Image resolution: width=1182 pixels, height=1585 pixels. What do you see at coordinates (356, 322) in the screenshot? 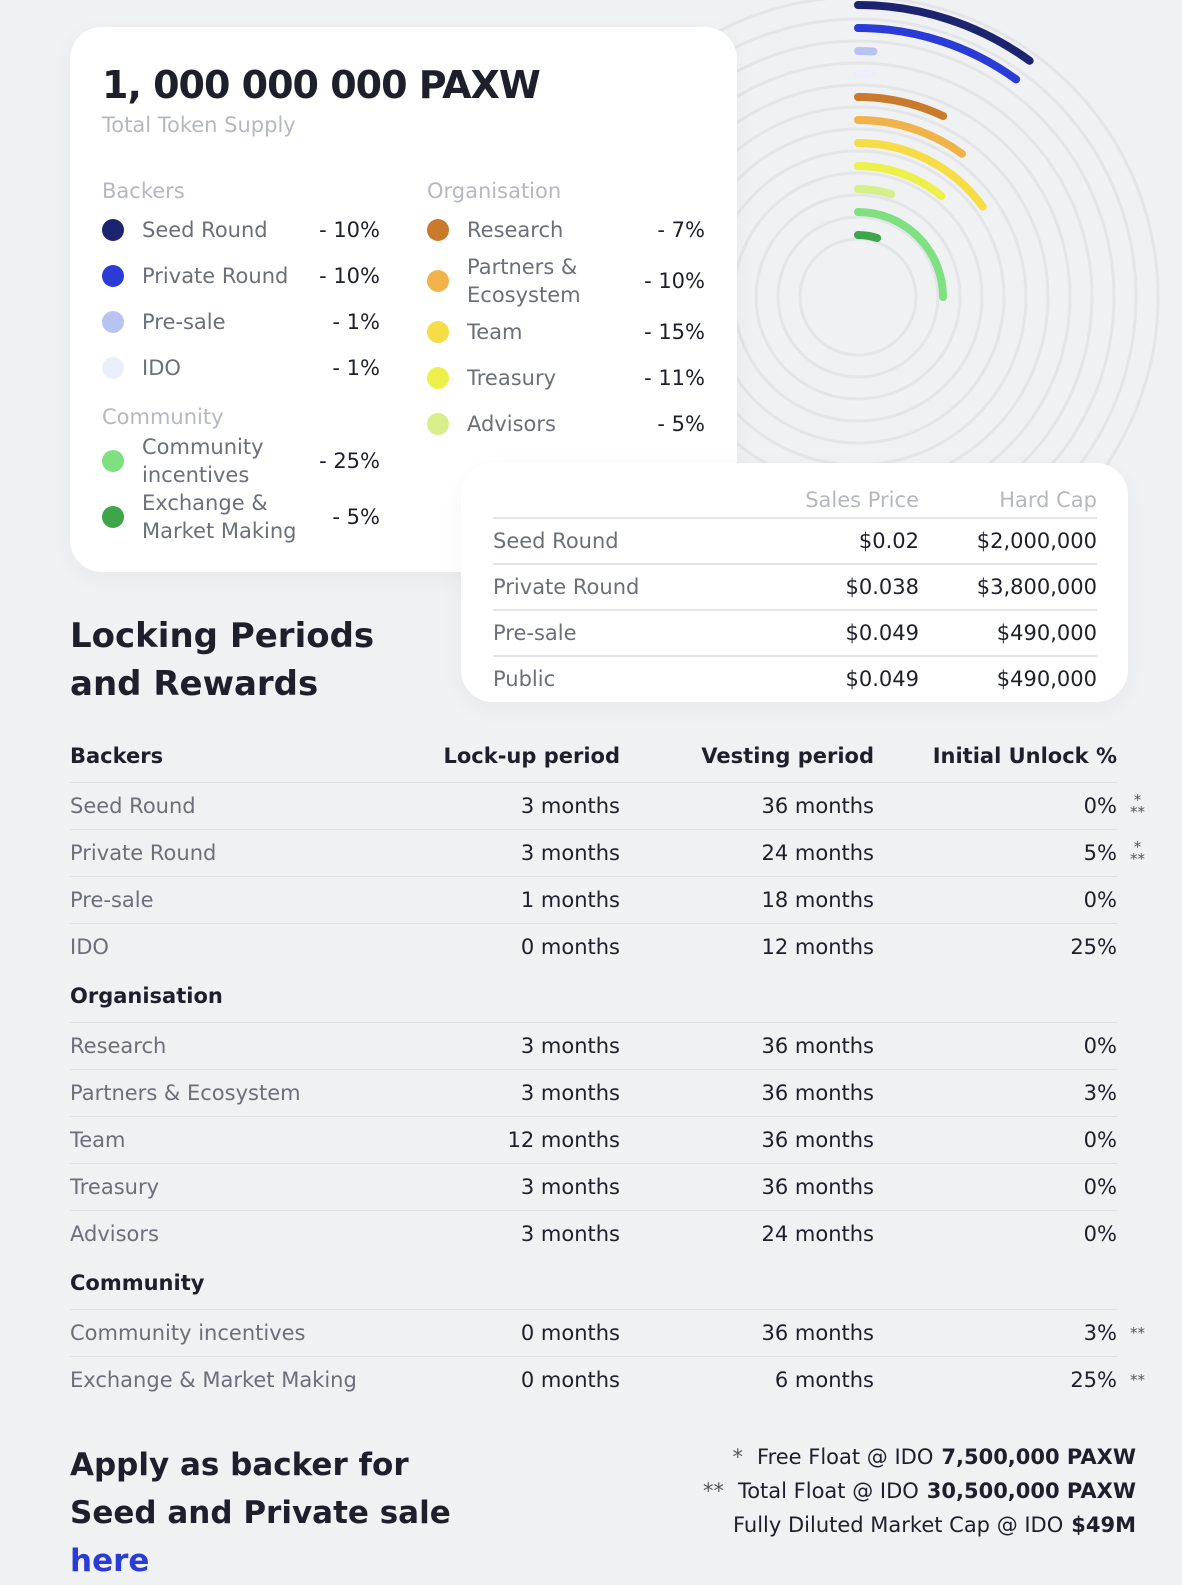
I see `legend-value: - 1%` at bounding box center [356, 322].